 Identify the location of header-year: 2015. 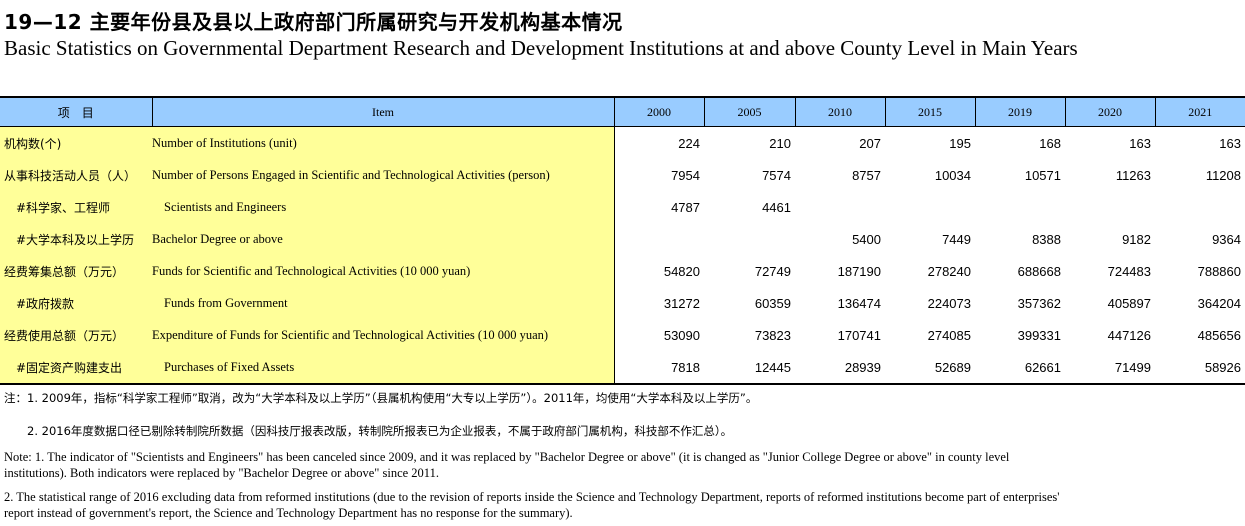
(930, 111).